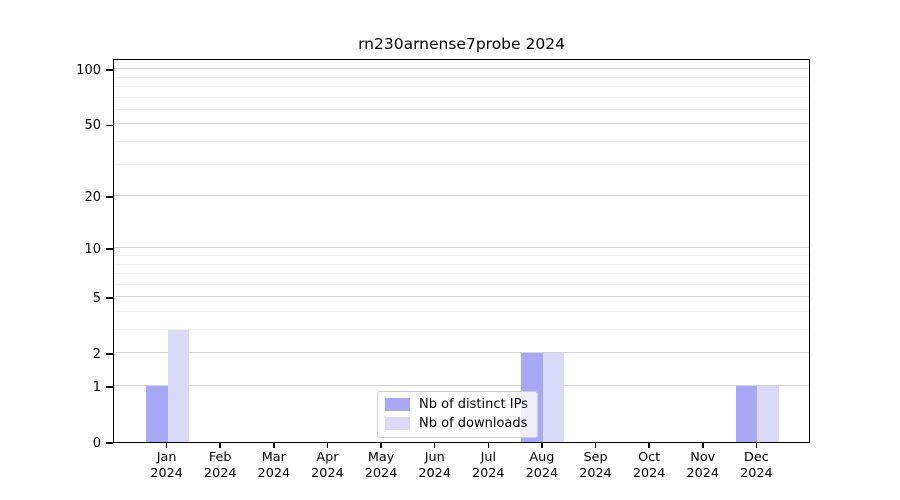 This screenshot has width=900, height=500. Describe the element at coordinates (273, 457) in the screenshot. I see `xtick-month-mar: Mar` at that location.